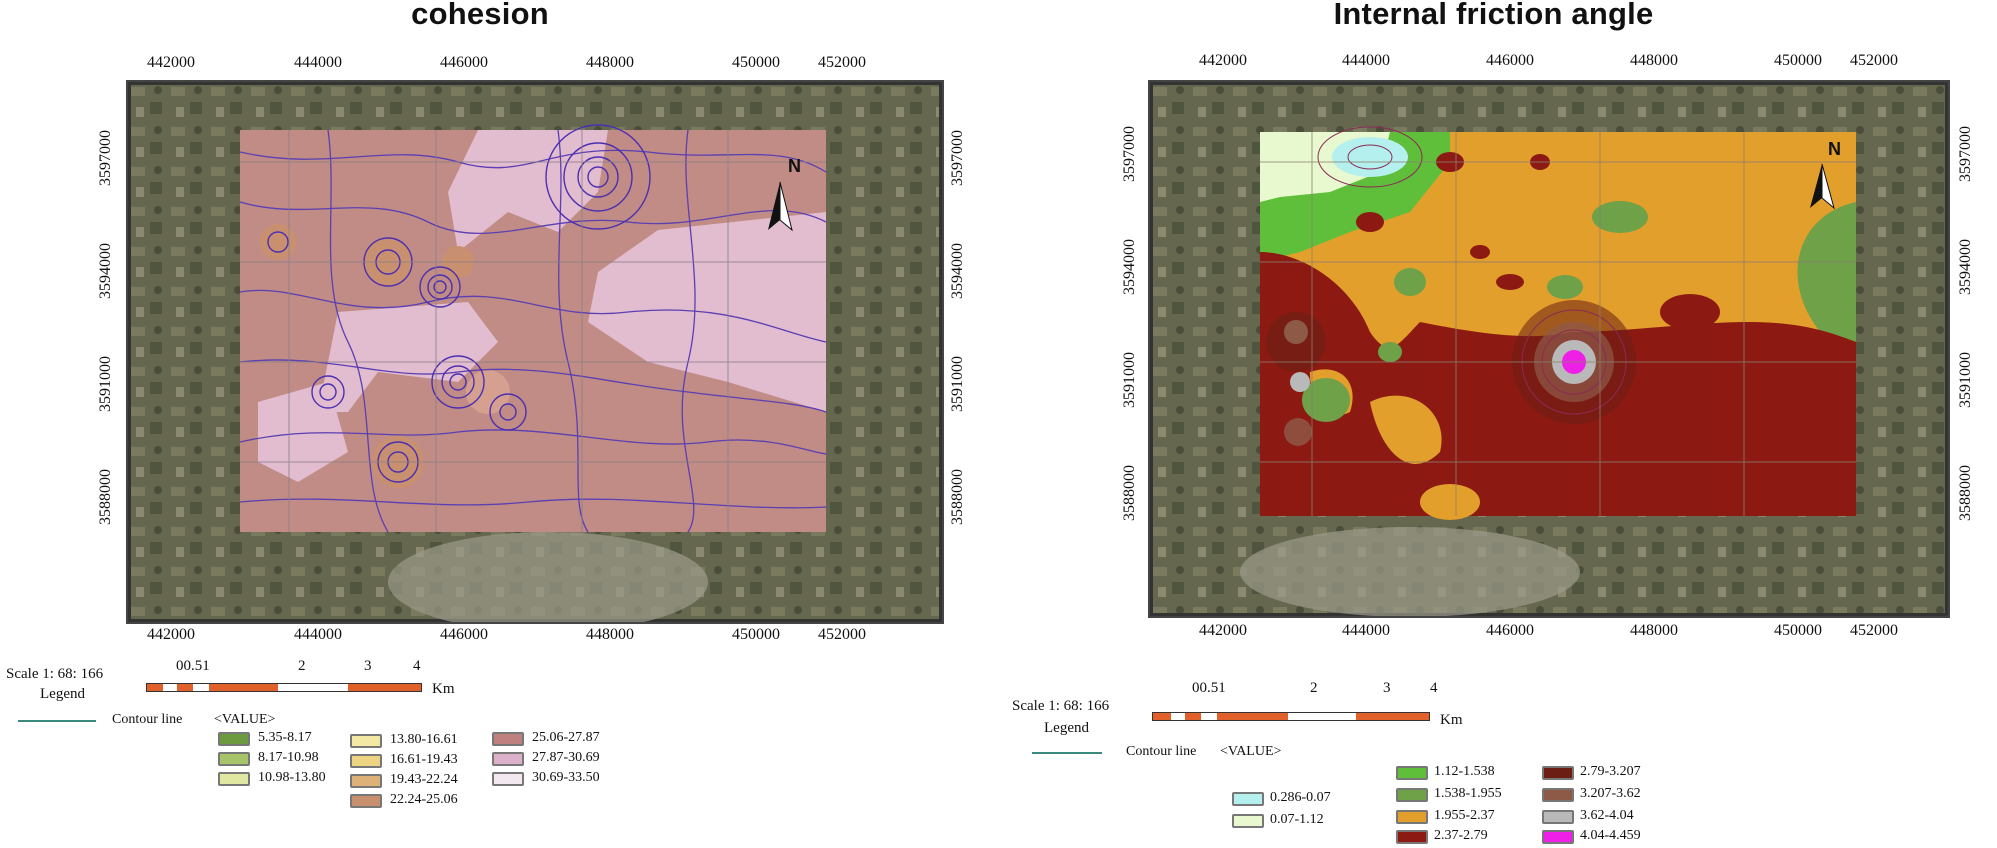 This screenshot has height=848, width=1997. I want to click on legend-item: 8.17-10.98, so click(288, 757).